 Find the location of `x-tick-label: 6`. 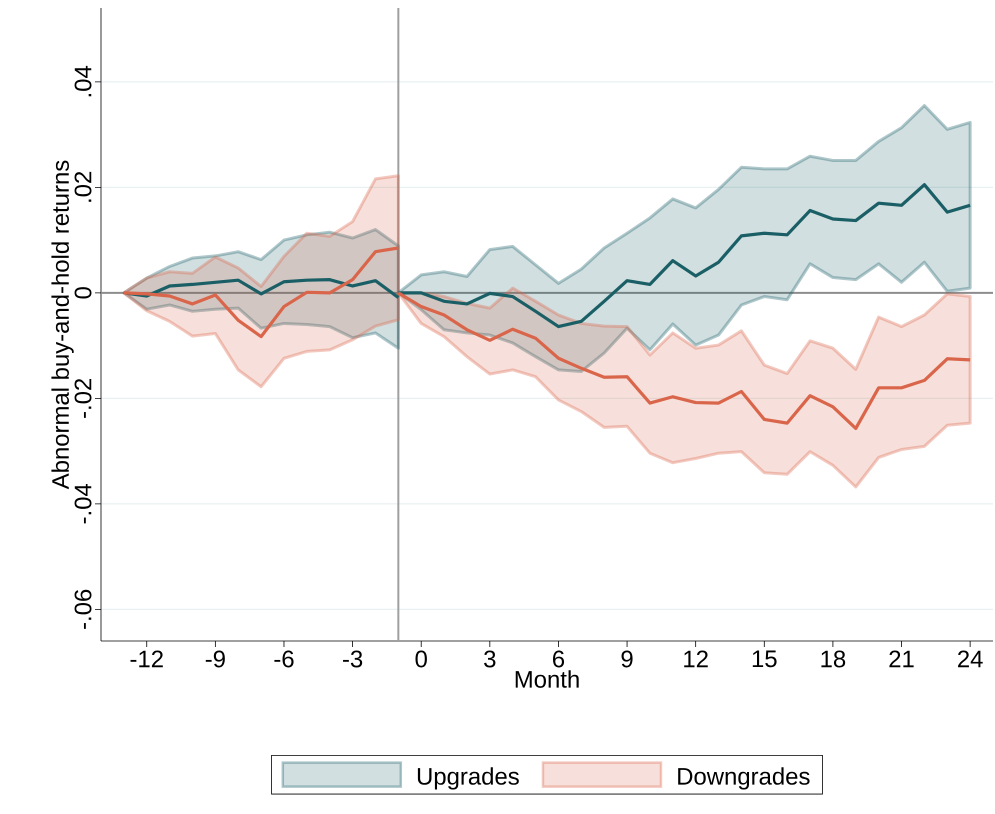

x-tick-label: 6 is located at coordinates (558, 659).